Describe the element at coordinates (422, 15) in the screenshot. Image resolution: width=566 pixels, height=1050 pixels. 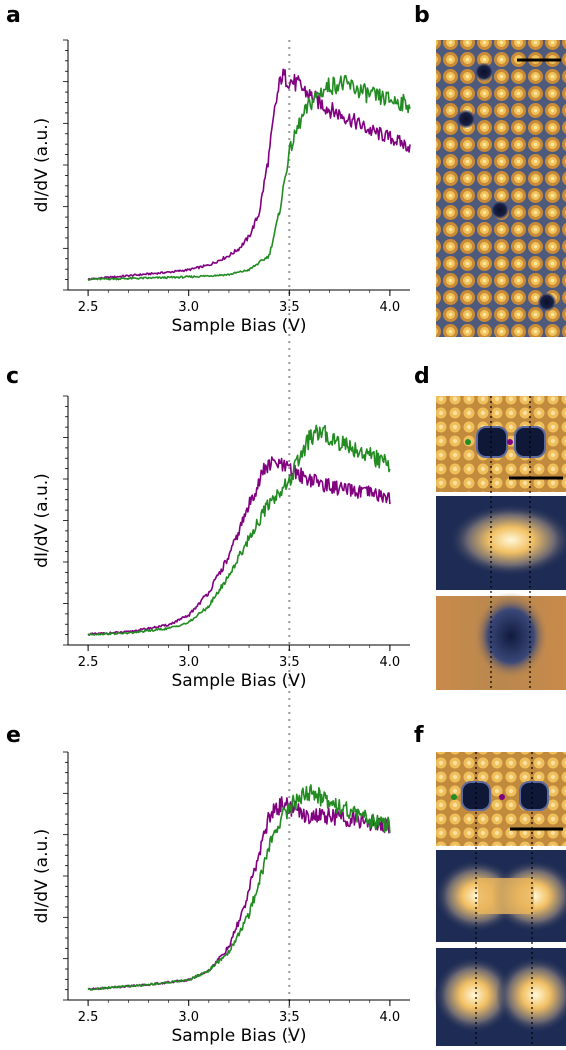
I see `panel-label-b: b` at that location.